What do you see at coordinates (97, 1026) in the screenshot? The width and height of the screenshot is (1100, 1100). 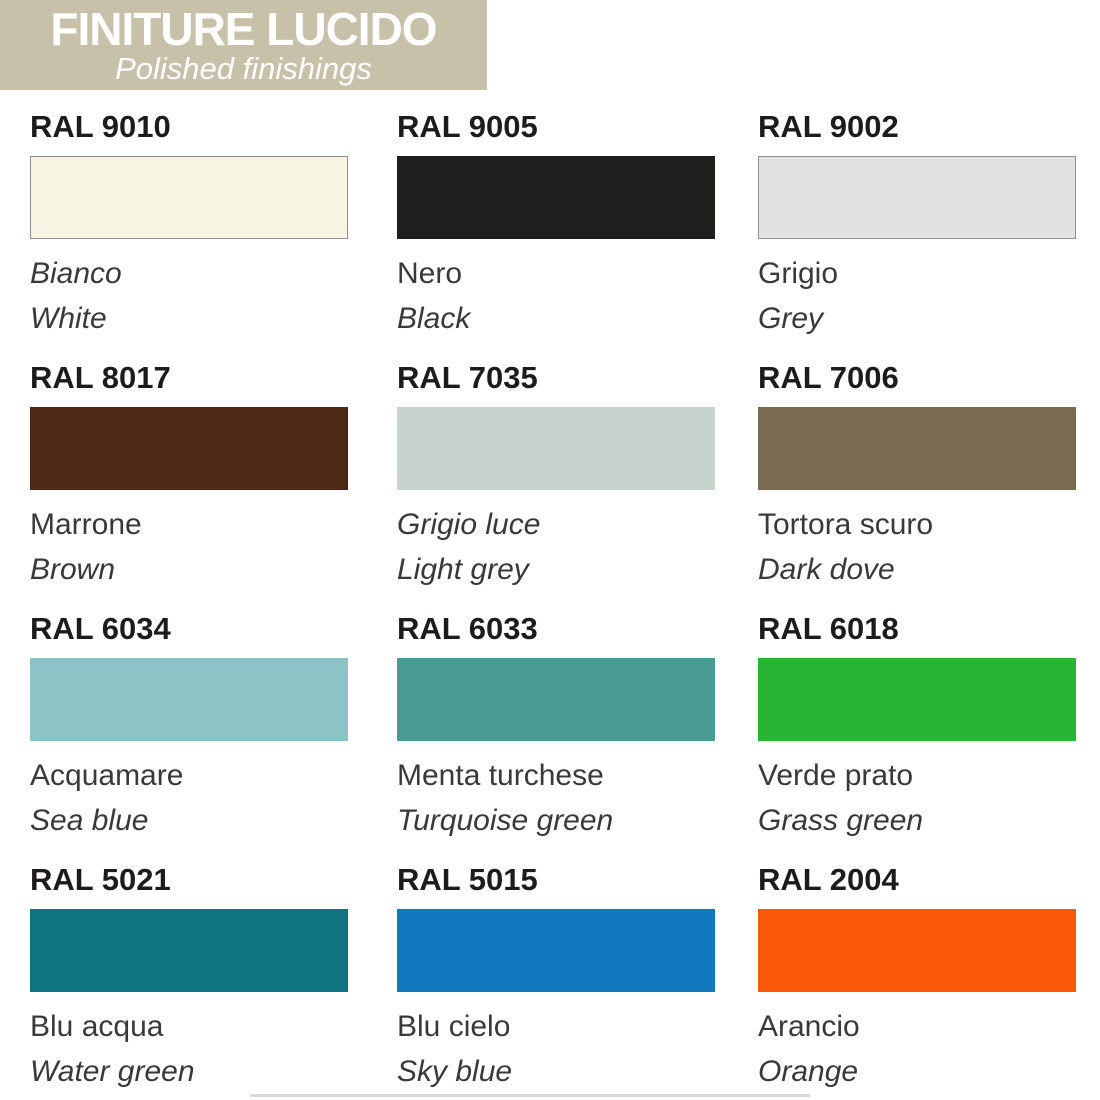 I see `name-italian: Blu acqua` at bounding box center [97, 1026].